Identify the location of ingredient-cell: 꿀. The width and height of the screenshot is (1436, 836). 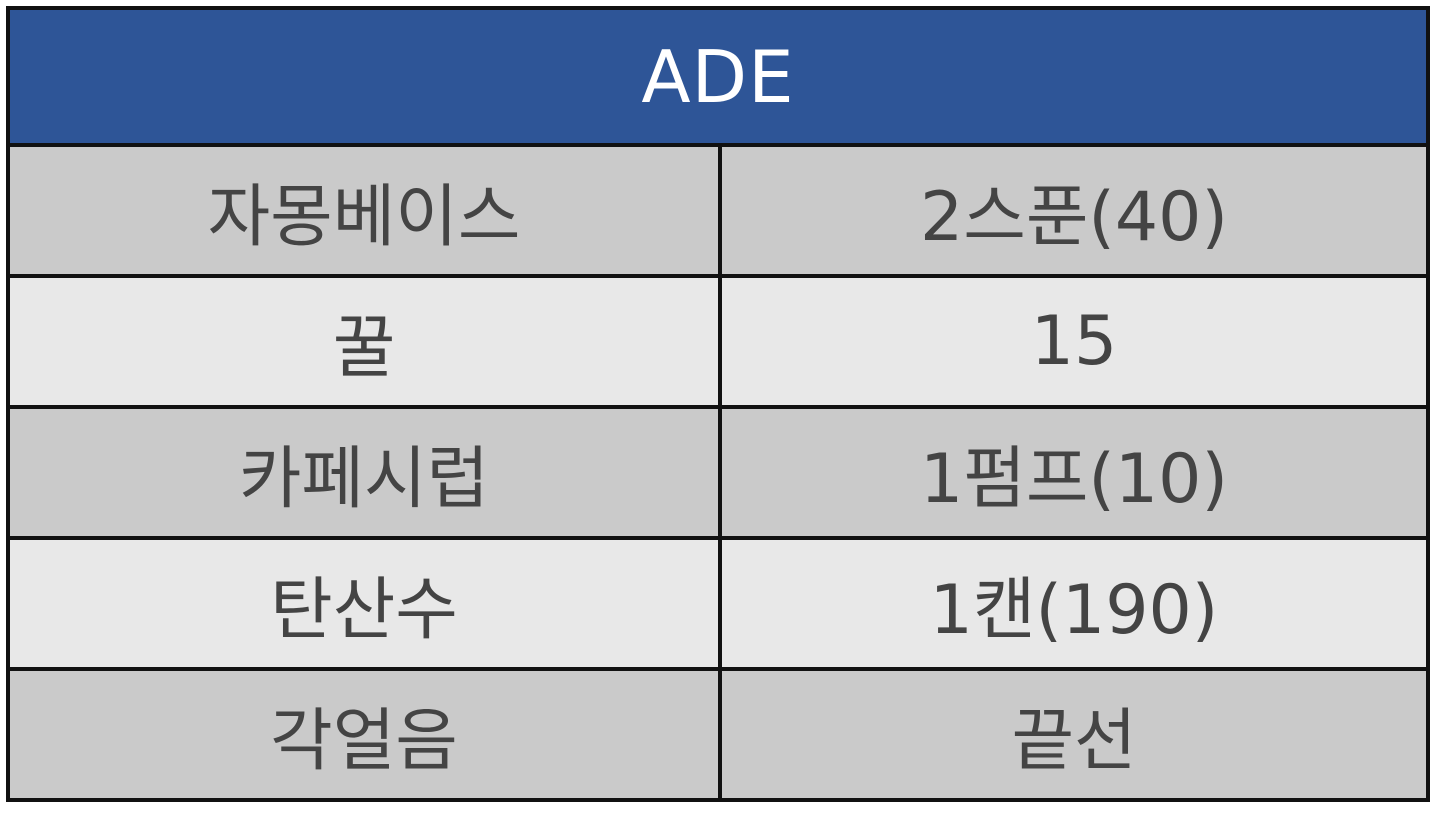
(364, 341).